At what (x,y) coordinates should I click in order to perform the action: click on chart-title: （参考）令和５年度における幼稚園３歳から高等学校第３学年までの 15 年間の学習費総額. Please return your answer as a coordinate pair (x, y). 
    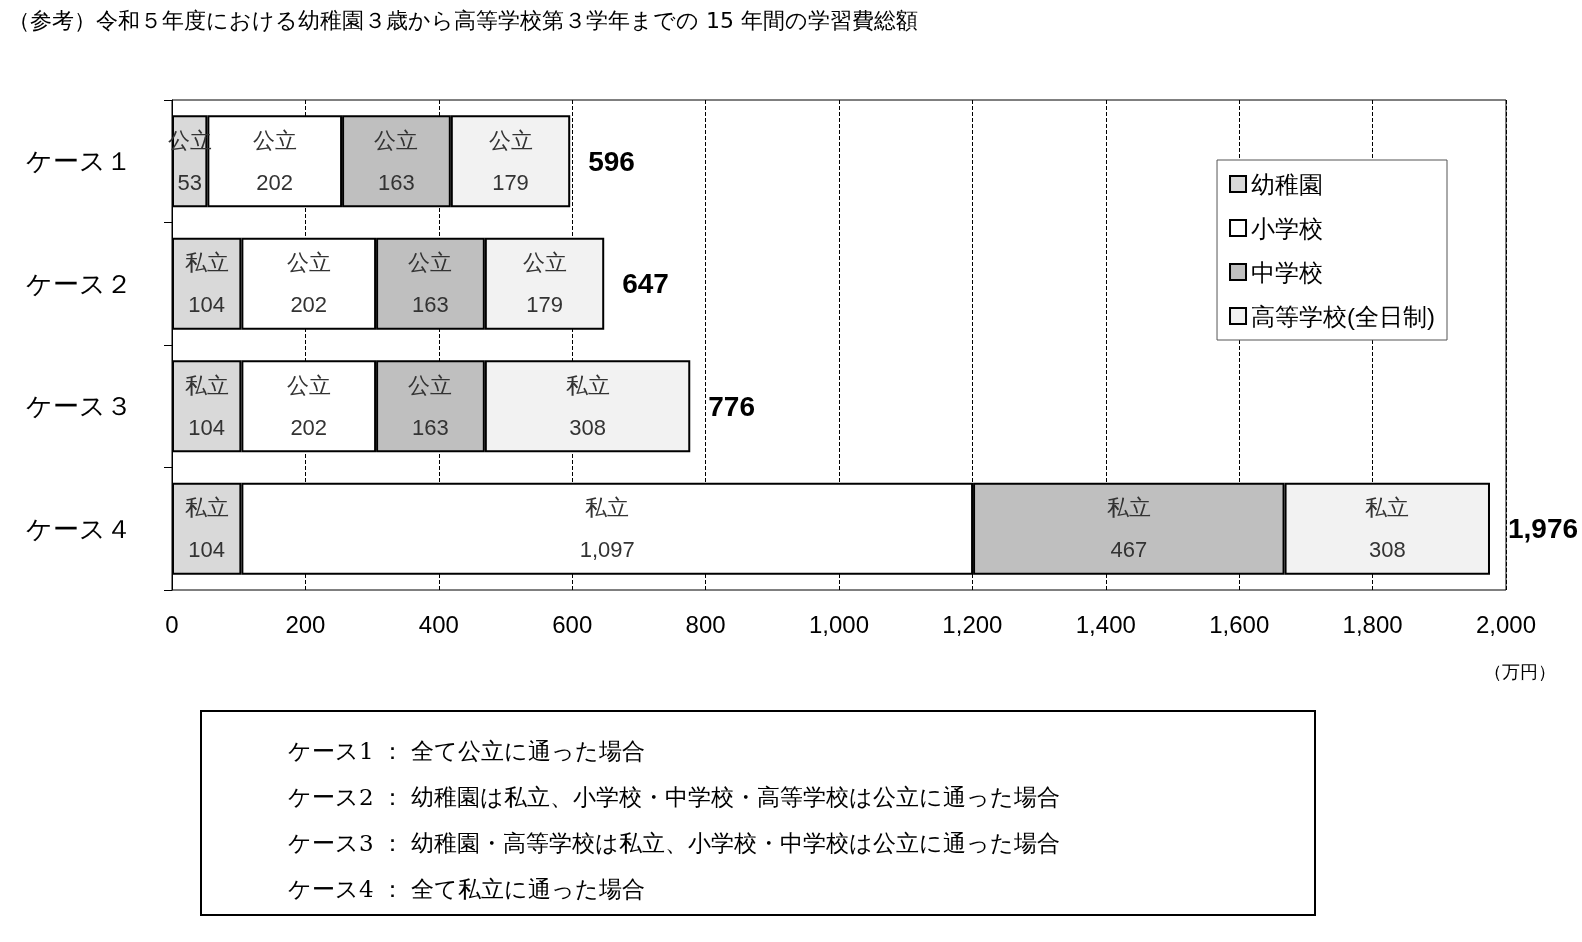
    Looking at the image, I should click on (463, 21).